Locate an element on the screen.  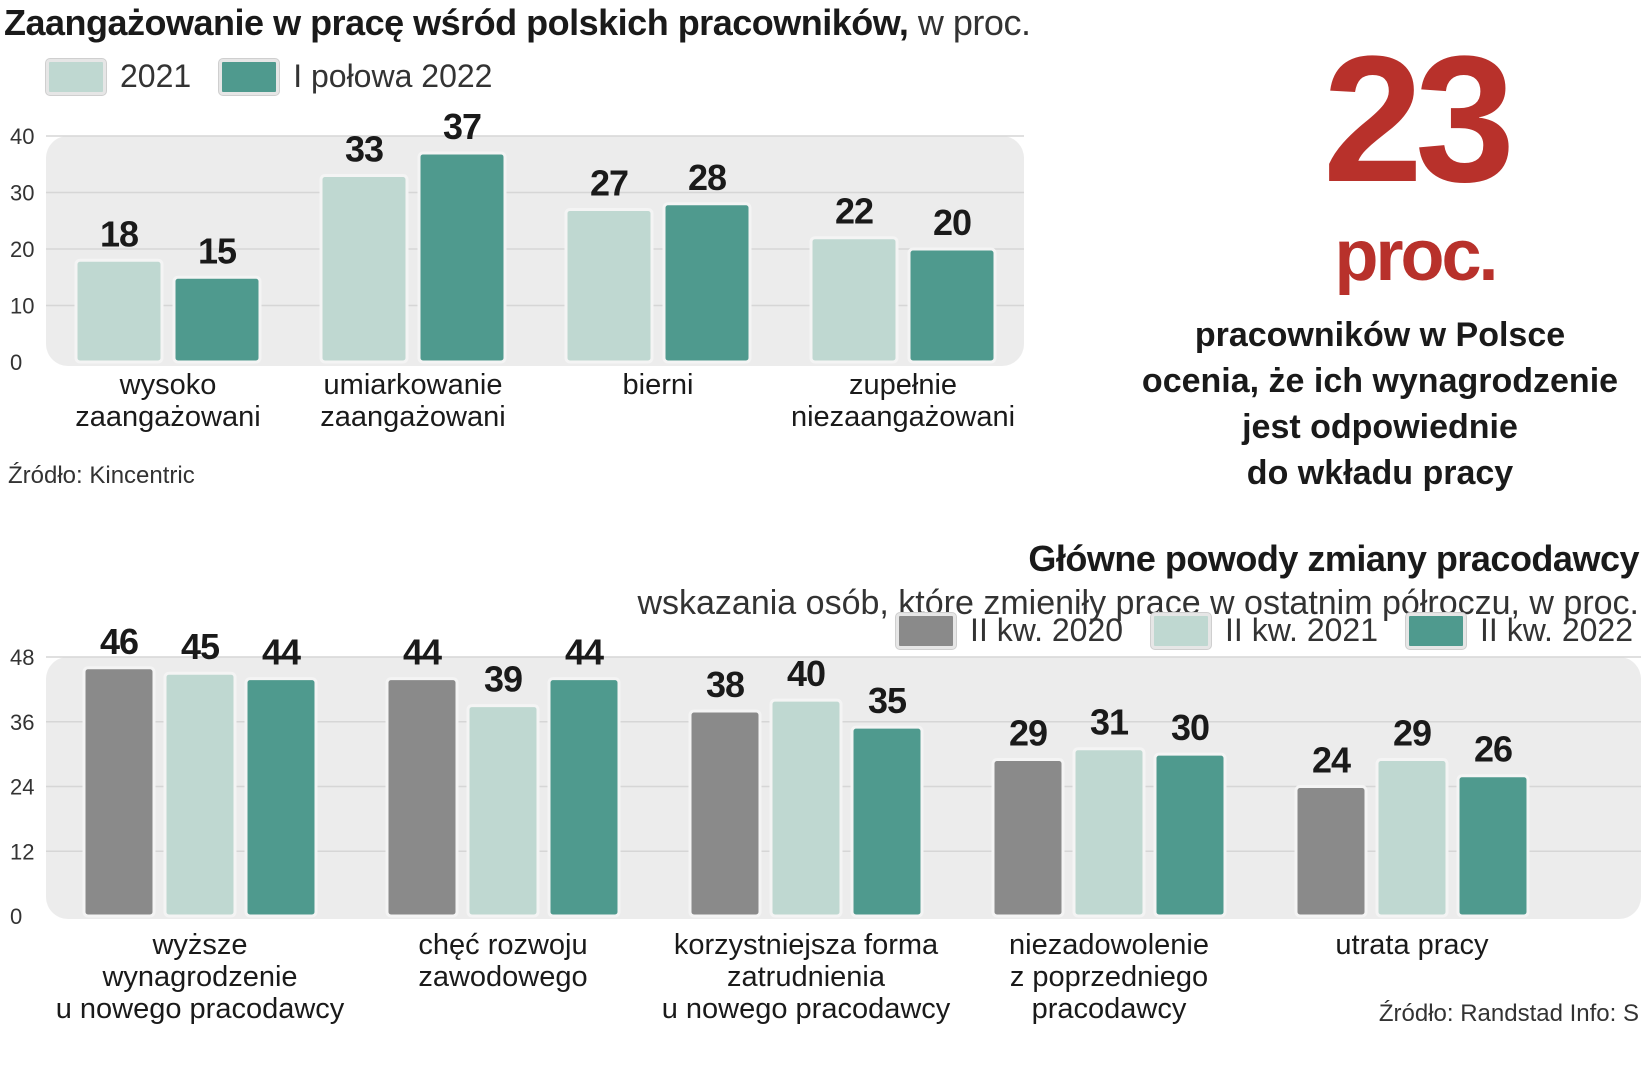
chart2-legend-label: II kw. 2022 is located at coordinates (1556, 630).